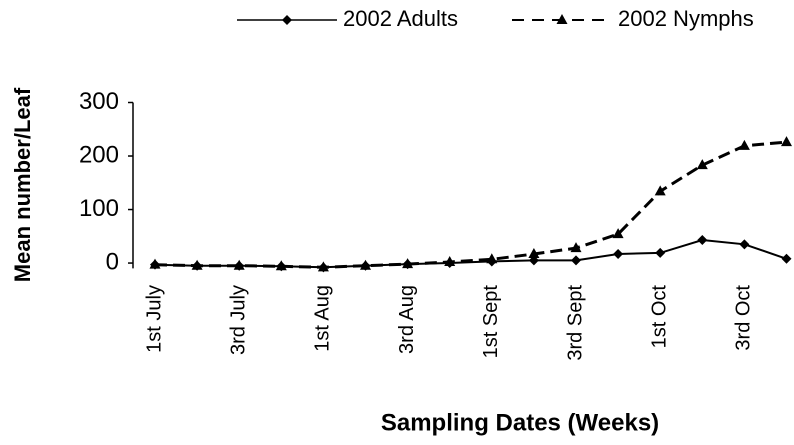 The height and width of the screenshot is (445, 794). What do you see at coordinates (99, 208) in the screenshot?
I see `y-tick-label: 100` at bounding box center [99, 208].